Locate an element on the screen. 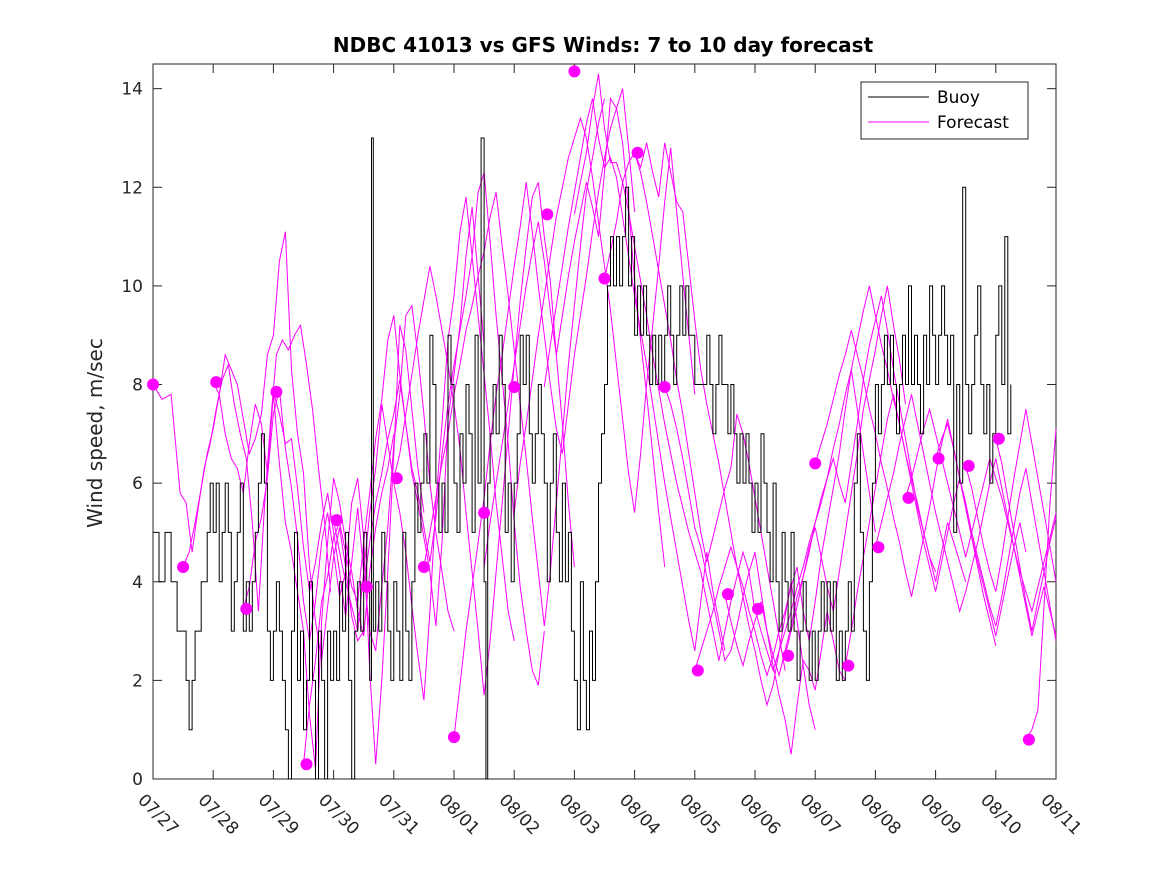  x-tick-label: 07/30 is located at coordinates (338, 814).